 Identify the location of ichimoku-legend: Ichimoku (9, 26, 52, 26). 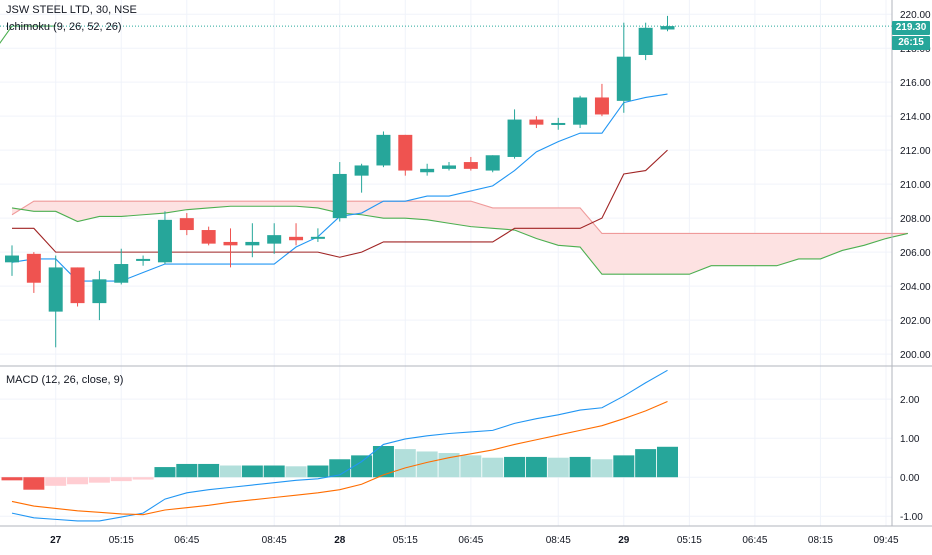
(64, 27).